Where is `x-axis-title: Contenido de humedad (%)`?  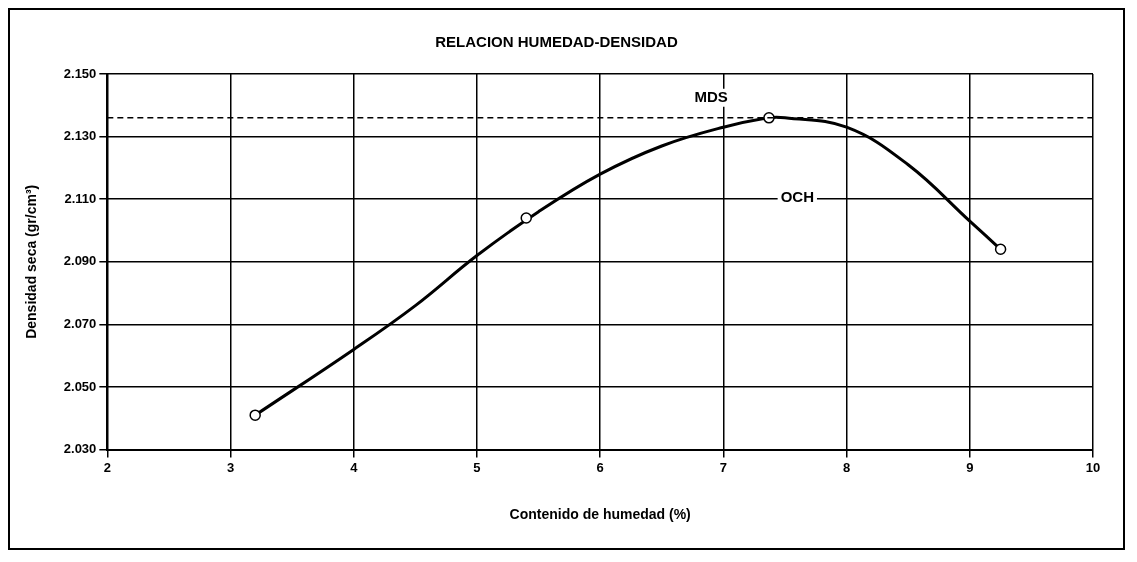
x-axis-title: Contenido de humedad (%) is located at coordinates (600, 514).